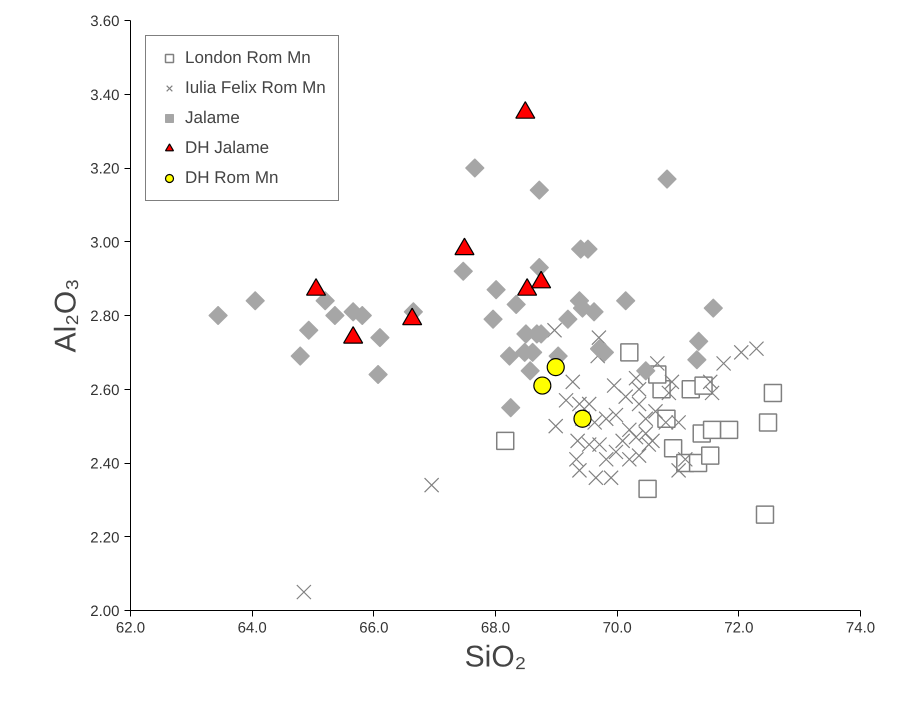  I want to click on legend-label: London Rom Mn, so click(248, 58).